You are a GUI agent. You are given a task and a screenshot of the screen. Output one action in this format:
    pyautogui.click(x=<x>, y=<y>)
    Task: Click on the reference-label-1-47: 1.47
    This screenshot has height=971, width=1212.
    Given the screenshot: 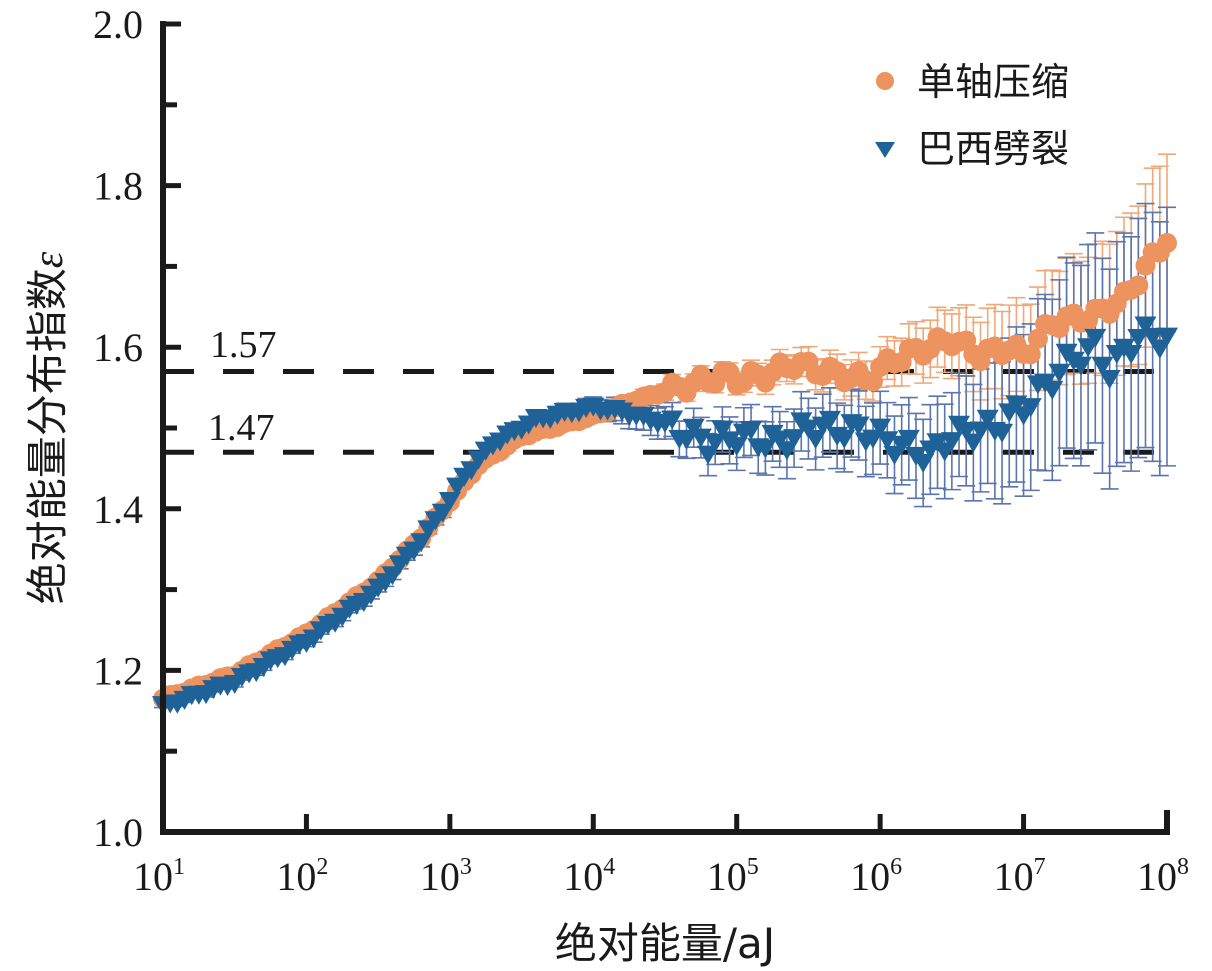 What is the action you would take?
    pyautogui.click(x=241, y=428)
    